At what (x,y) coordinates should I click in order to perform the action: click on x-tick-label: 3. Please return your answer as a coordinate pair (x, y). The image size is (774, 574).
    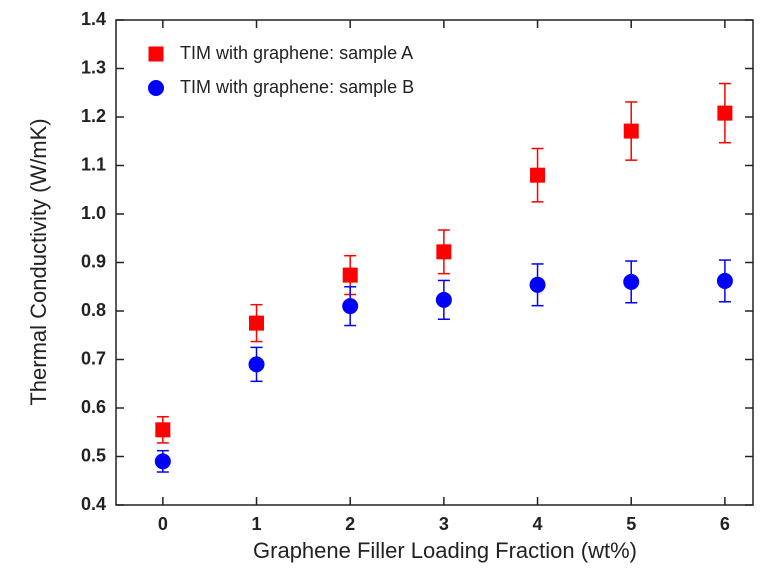
    Looking at the image, I should click on (444, 524).